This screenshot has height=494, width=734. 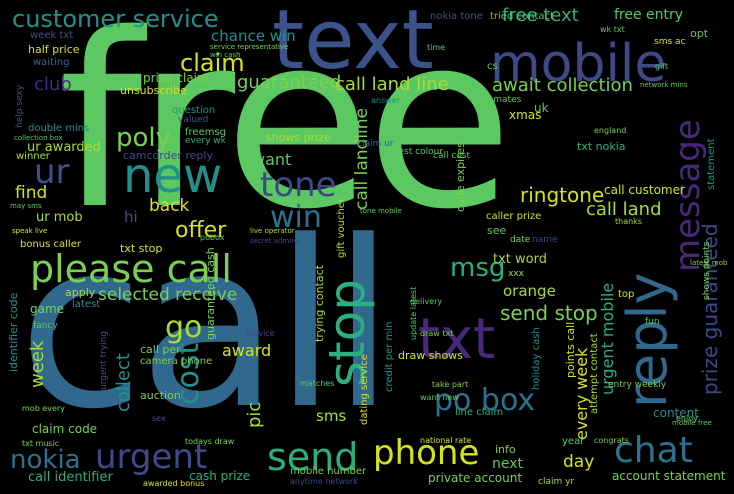 What do you see at coordinates (579, 462) in the screenshot?
I see `word-day: day` at bounding box center [579, 462].